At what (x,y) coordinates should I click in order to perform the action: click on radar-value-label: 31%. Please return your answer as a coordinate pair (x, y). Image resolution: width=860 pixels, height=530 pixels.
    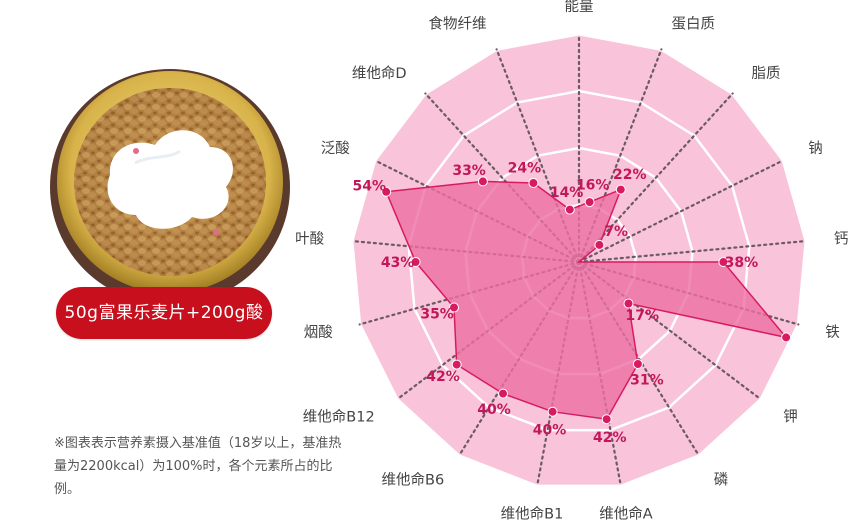
    Looking at the image, I should click on (647, 381).